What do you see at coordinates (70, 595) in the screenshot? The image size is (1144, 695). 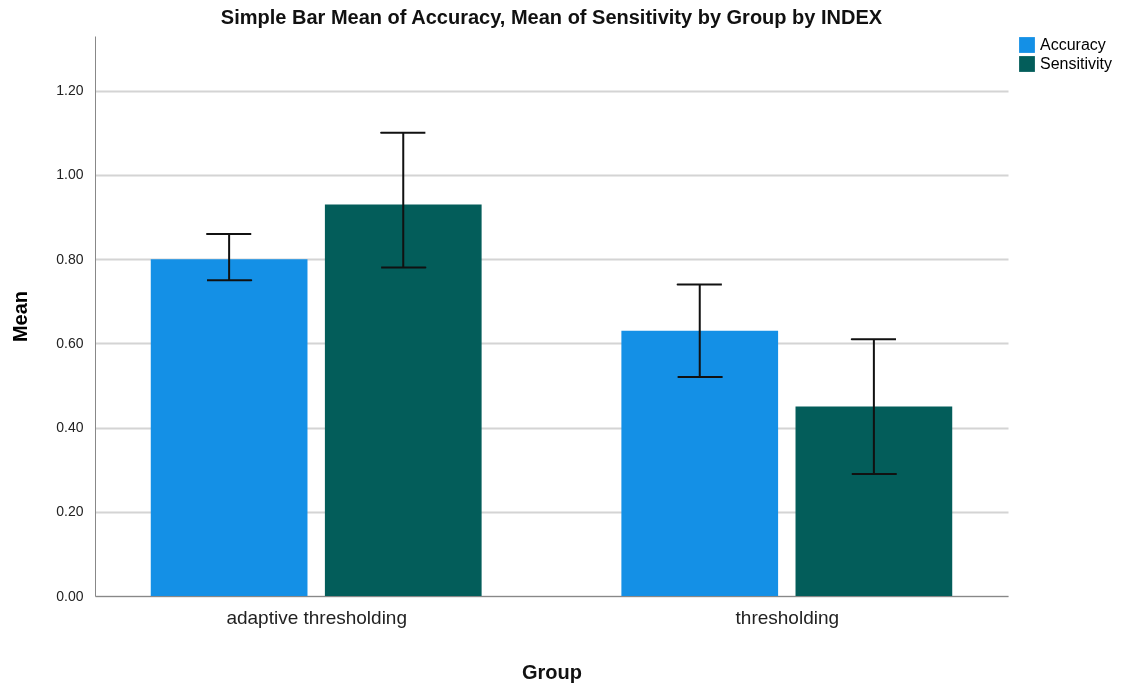 I see `y-tick-label: 0.00` at bounding box center [70, 595].